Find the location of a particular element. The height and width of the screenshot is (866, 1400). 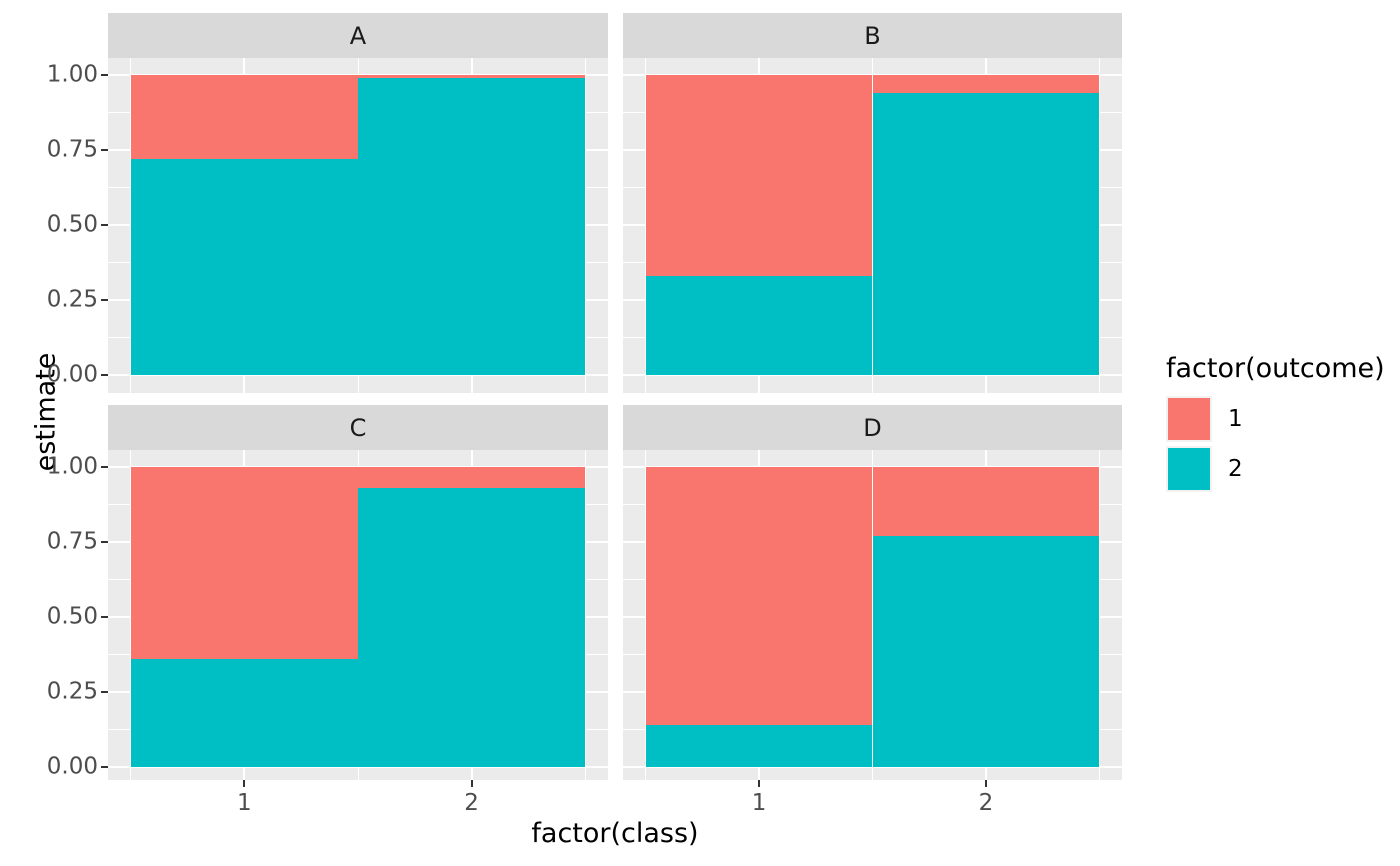

bar-facetC-class2-outcome1 is located at coordinates (472, 477).